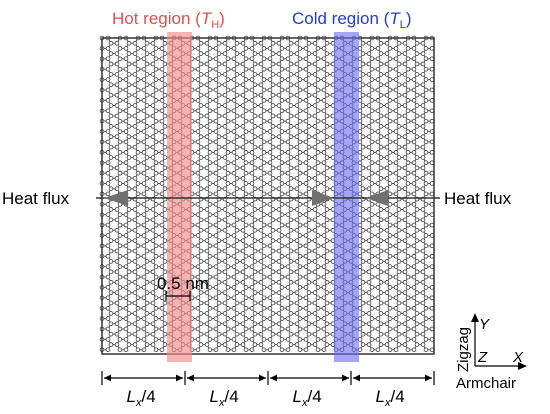 This screenshot has width=550, height=414. Describe the element at coordinates (352, 20) in the screenshot. I see `cold-region-label: Cold region (TL)` at that location.